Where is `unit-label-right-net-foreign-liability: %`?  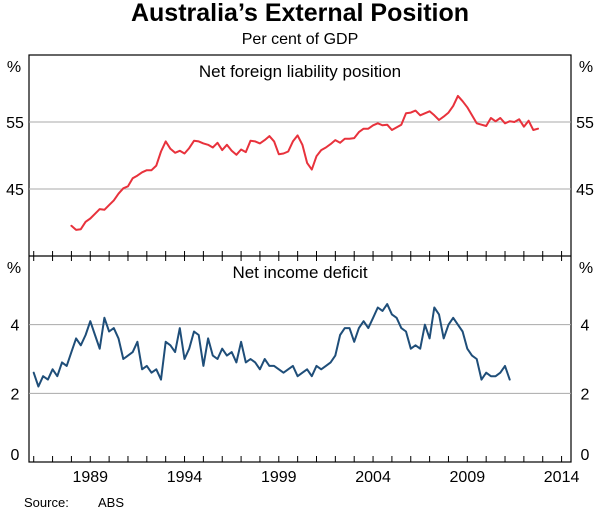
unit-label-right-net-foreign-liability: % is located at coordinates (586, 67).